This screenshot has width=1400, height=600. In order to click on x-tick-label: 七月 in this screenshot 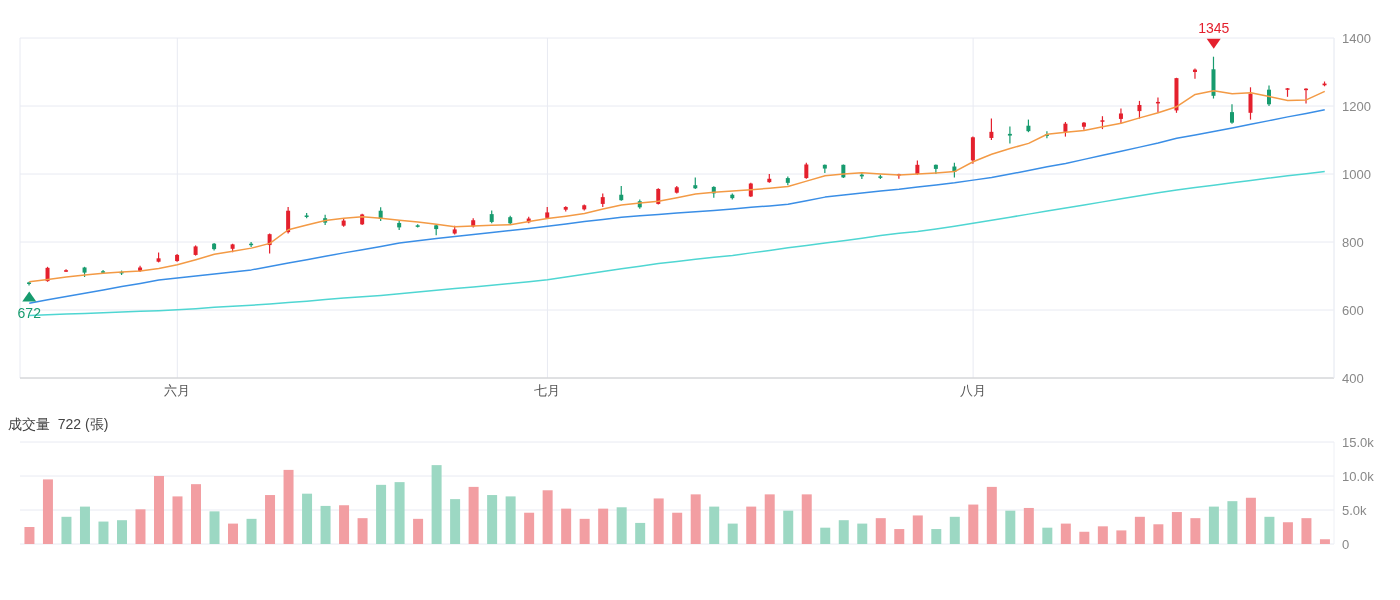, I will do `click(547, 391)`.